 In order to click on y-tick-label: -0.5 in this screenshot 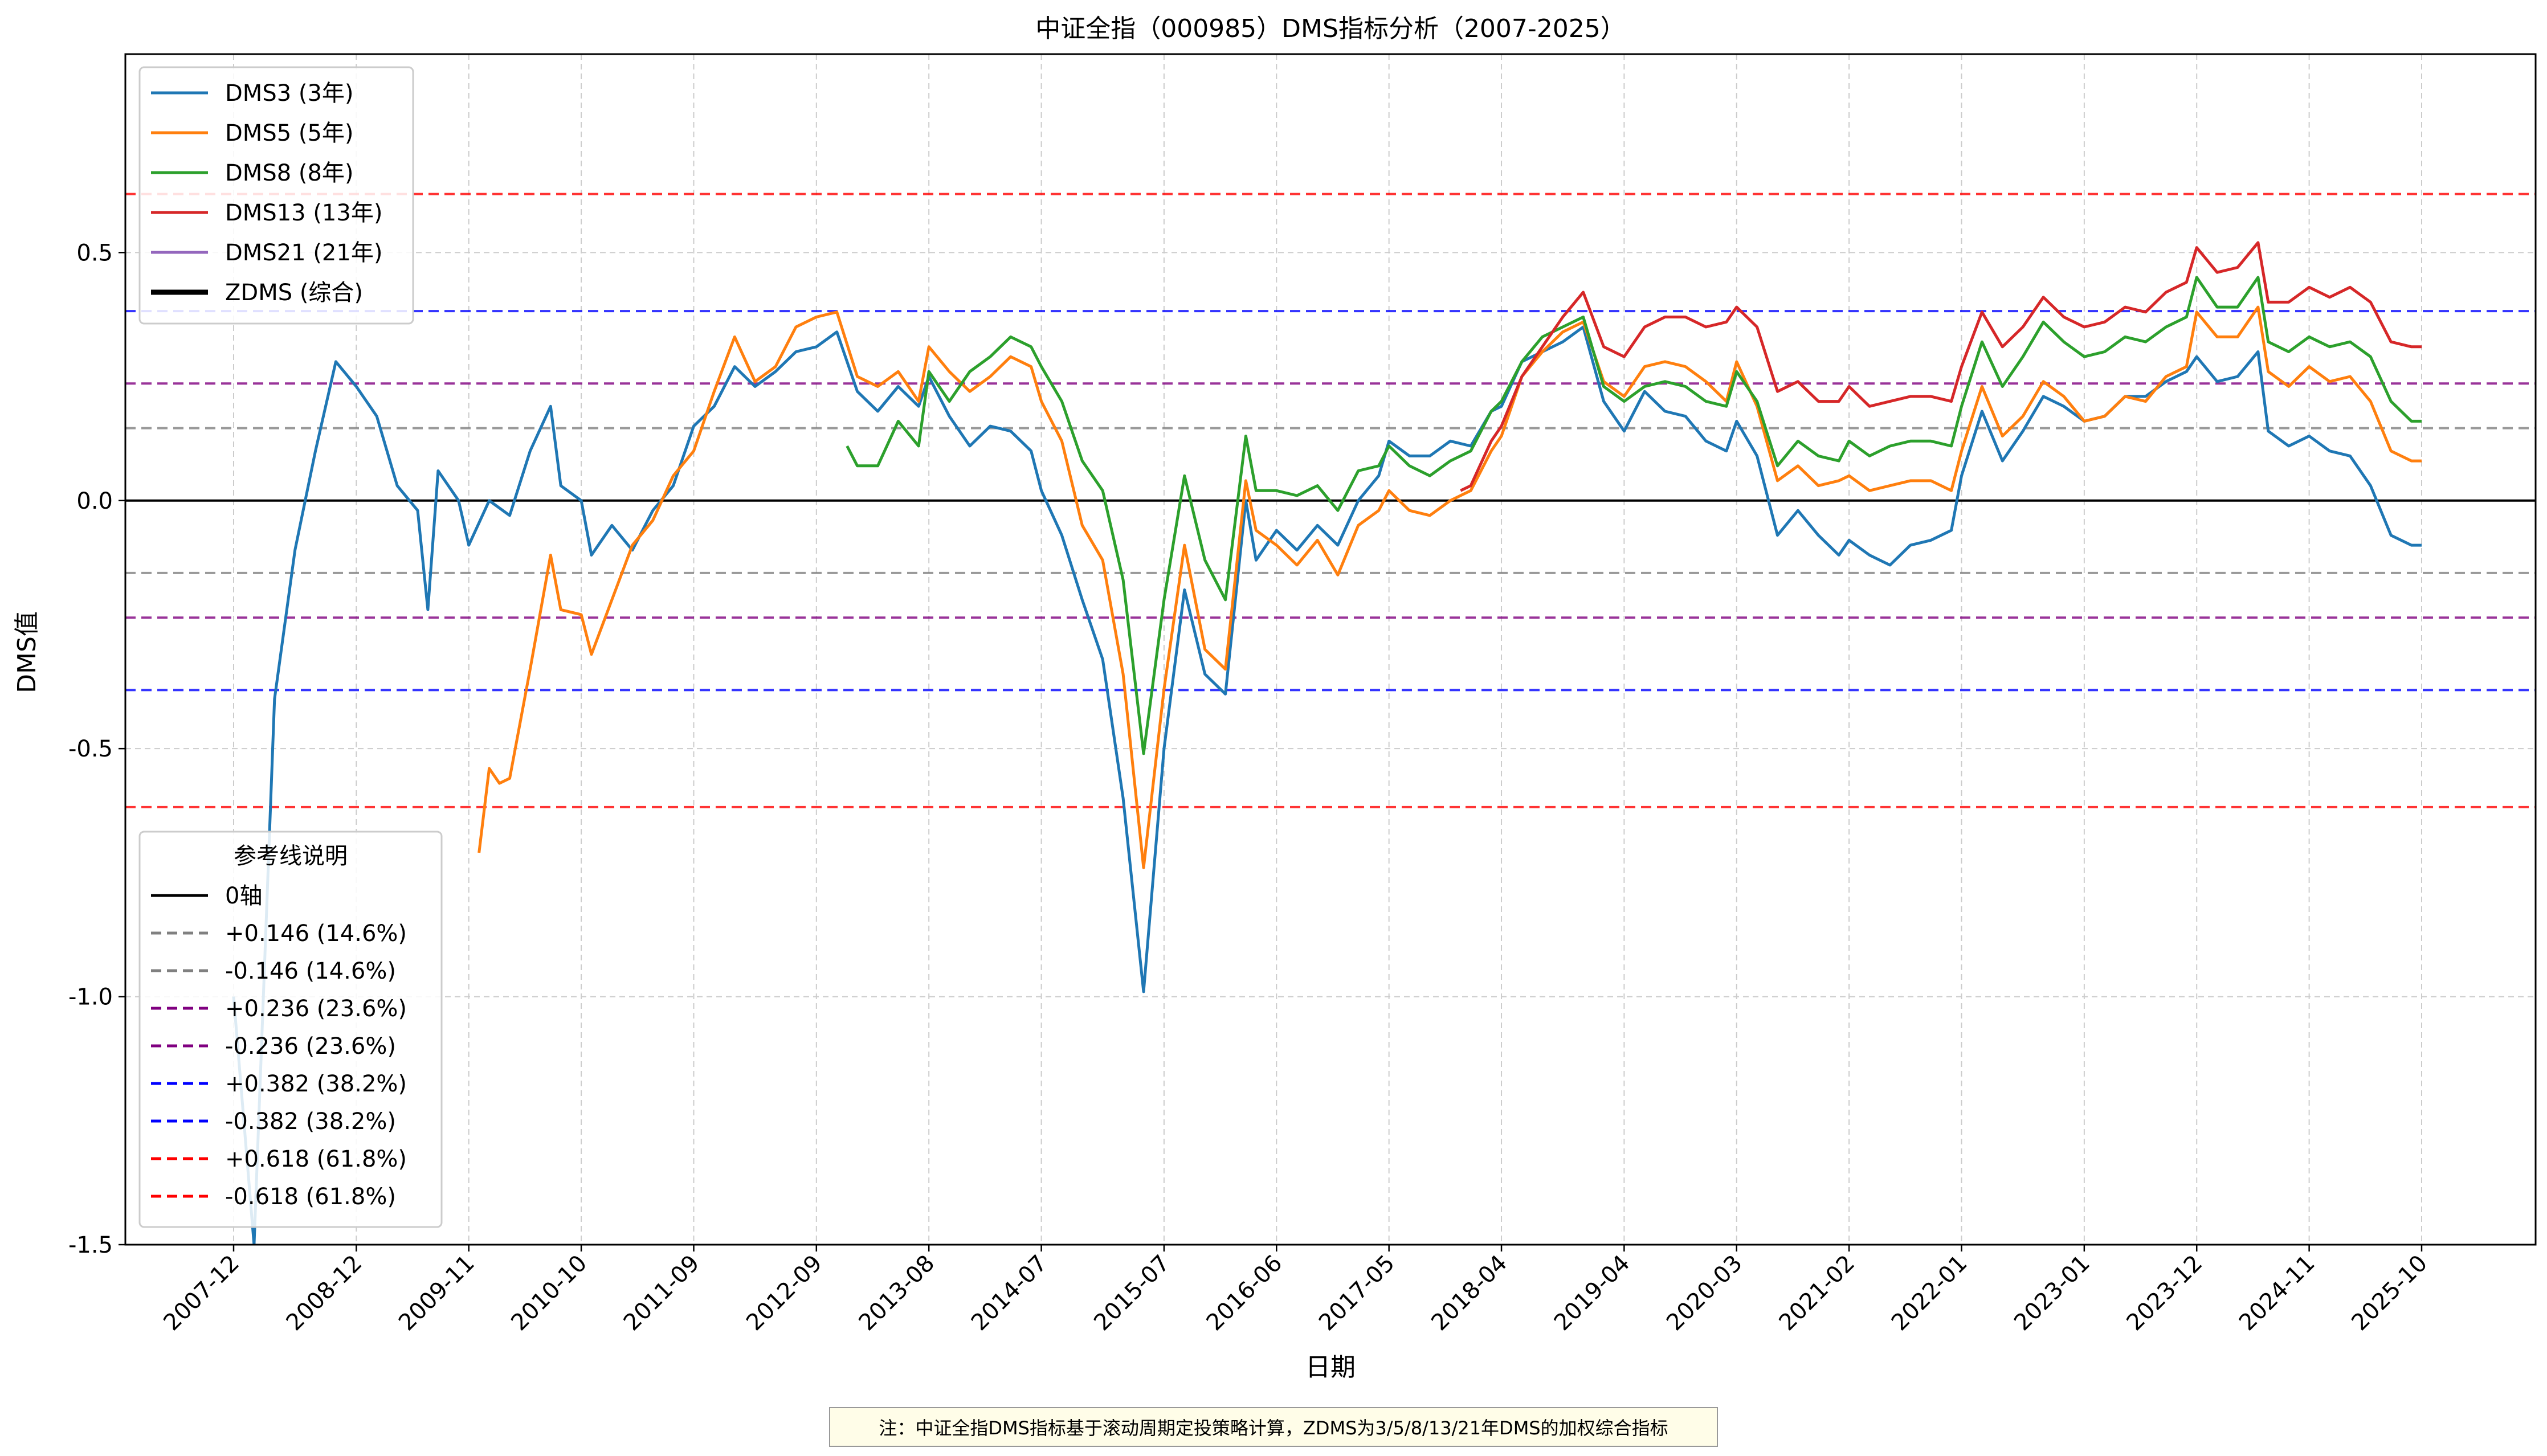, I will do `click(90, 749)`.